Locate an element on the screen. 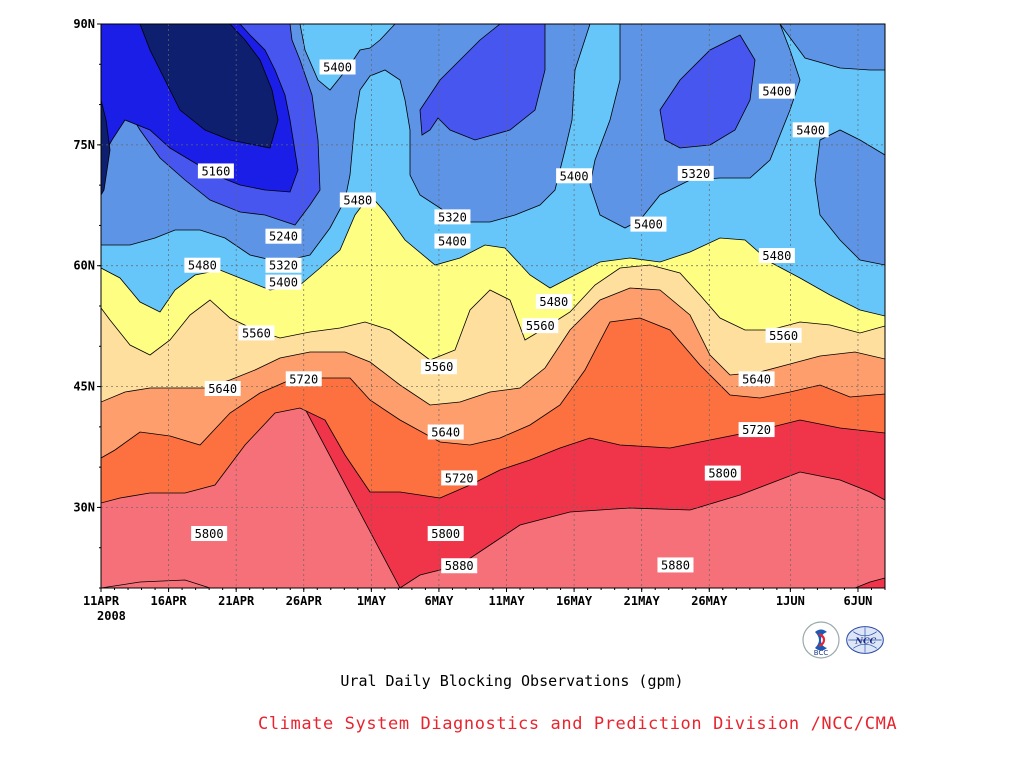  x-tick-label: 26MAY is located at coordinates (709, 601).